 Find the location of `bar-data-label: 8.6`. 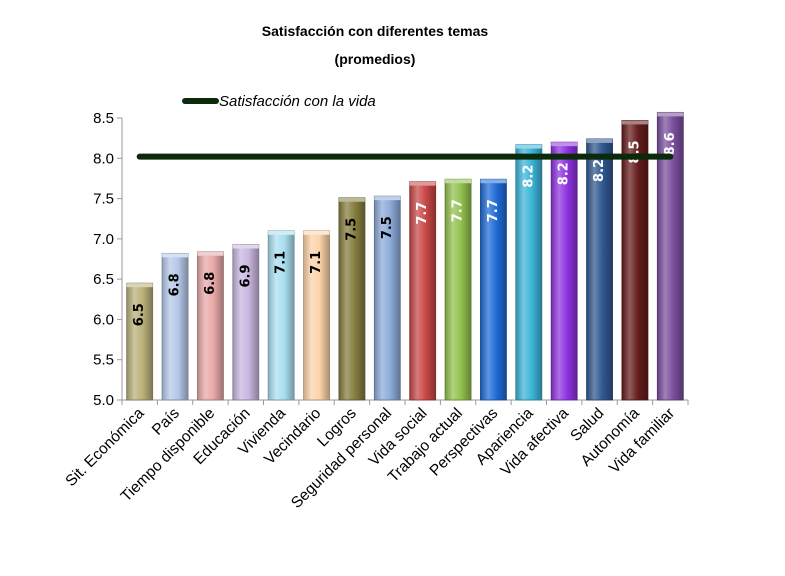

bar-data-label: 8.6 is located at coordinates (670, 143).